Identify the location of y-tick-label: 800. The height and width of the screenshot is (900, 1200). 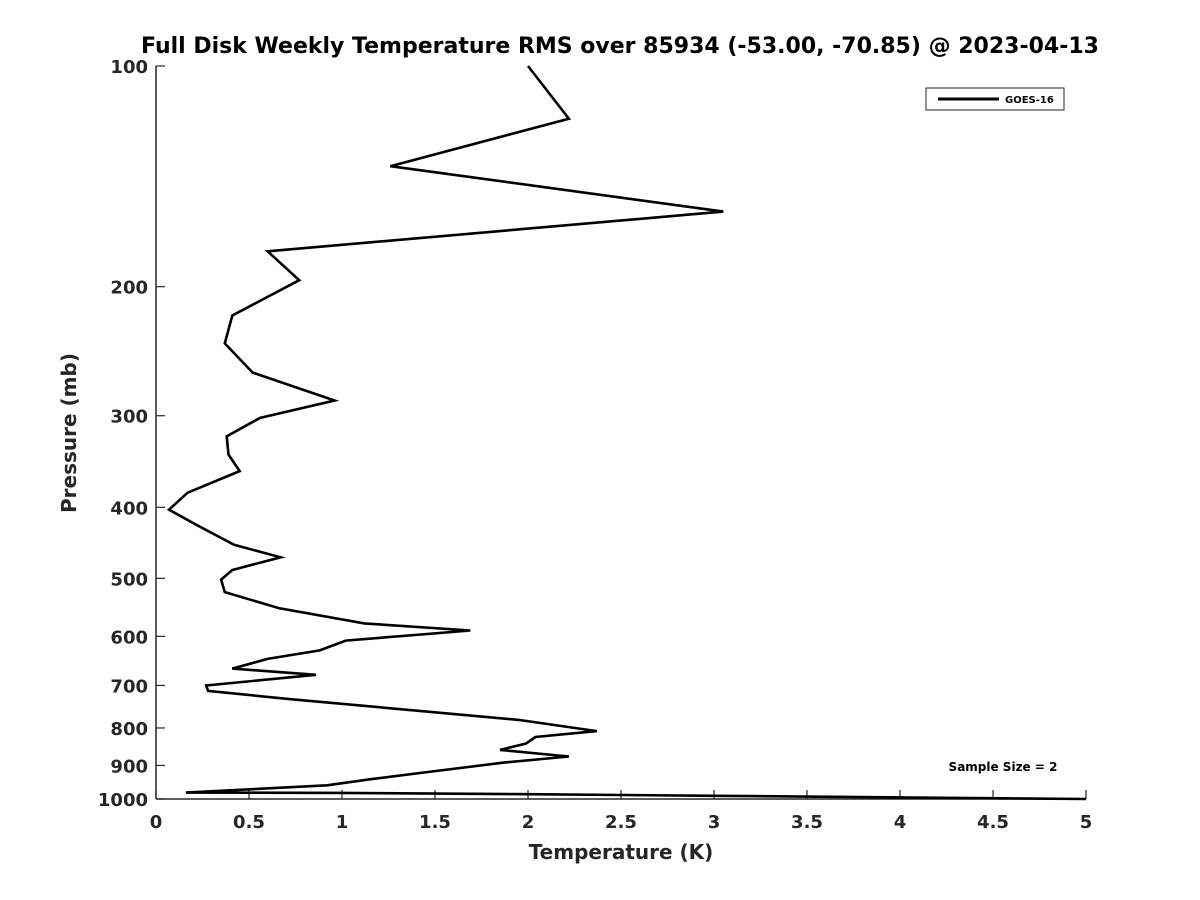
(129, 729).